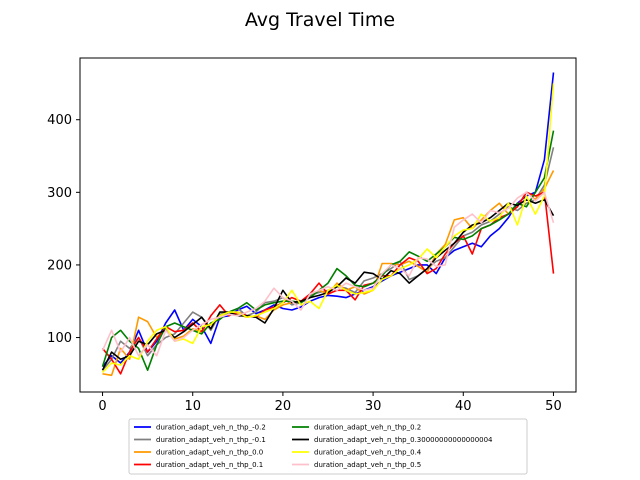 The image size is (640, 480). Describe the element at coordinates (330, 403) in the screenshot. I see `x-axis-ticks: 0 10 20 30 40 50` at that location.